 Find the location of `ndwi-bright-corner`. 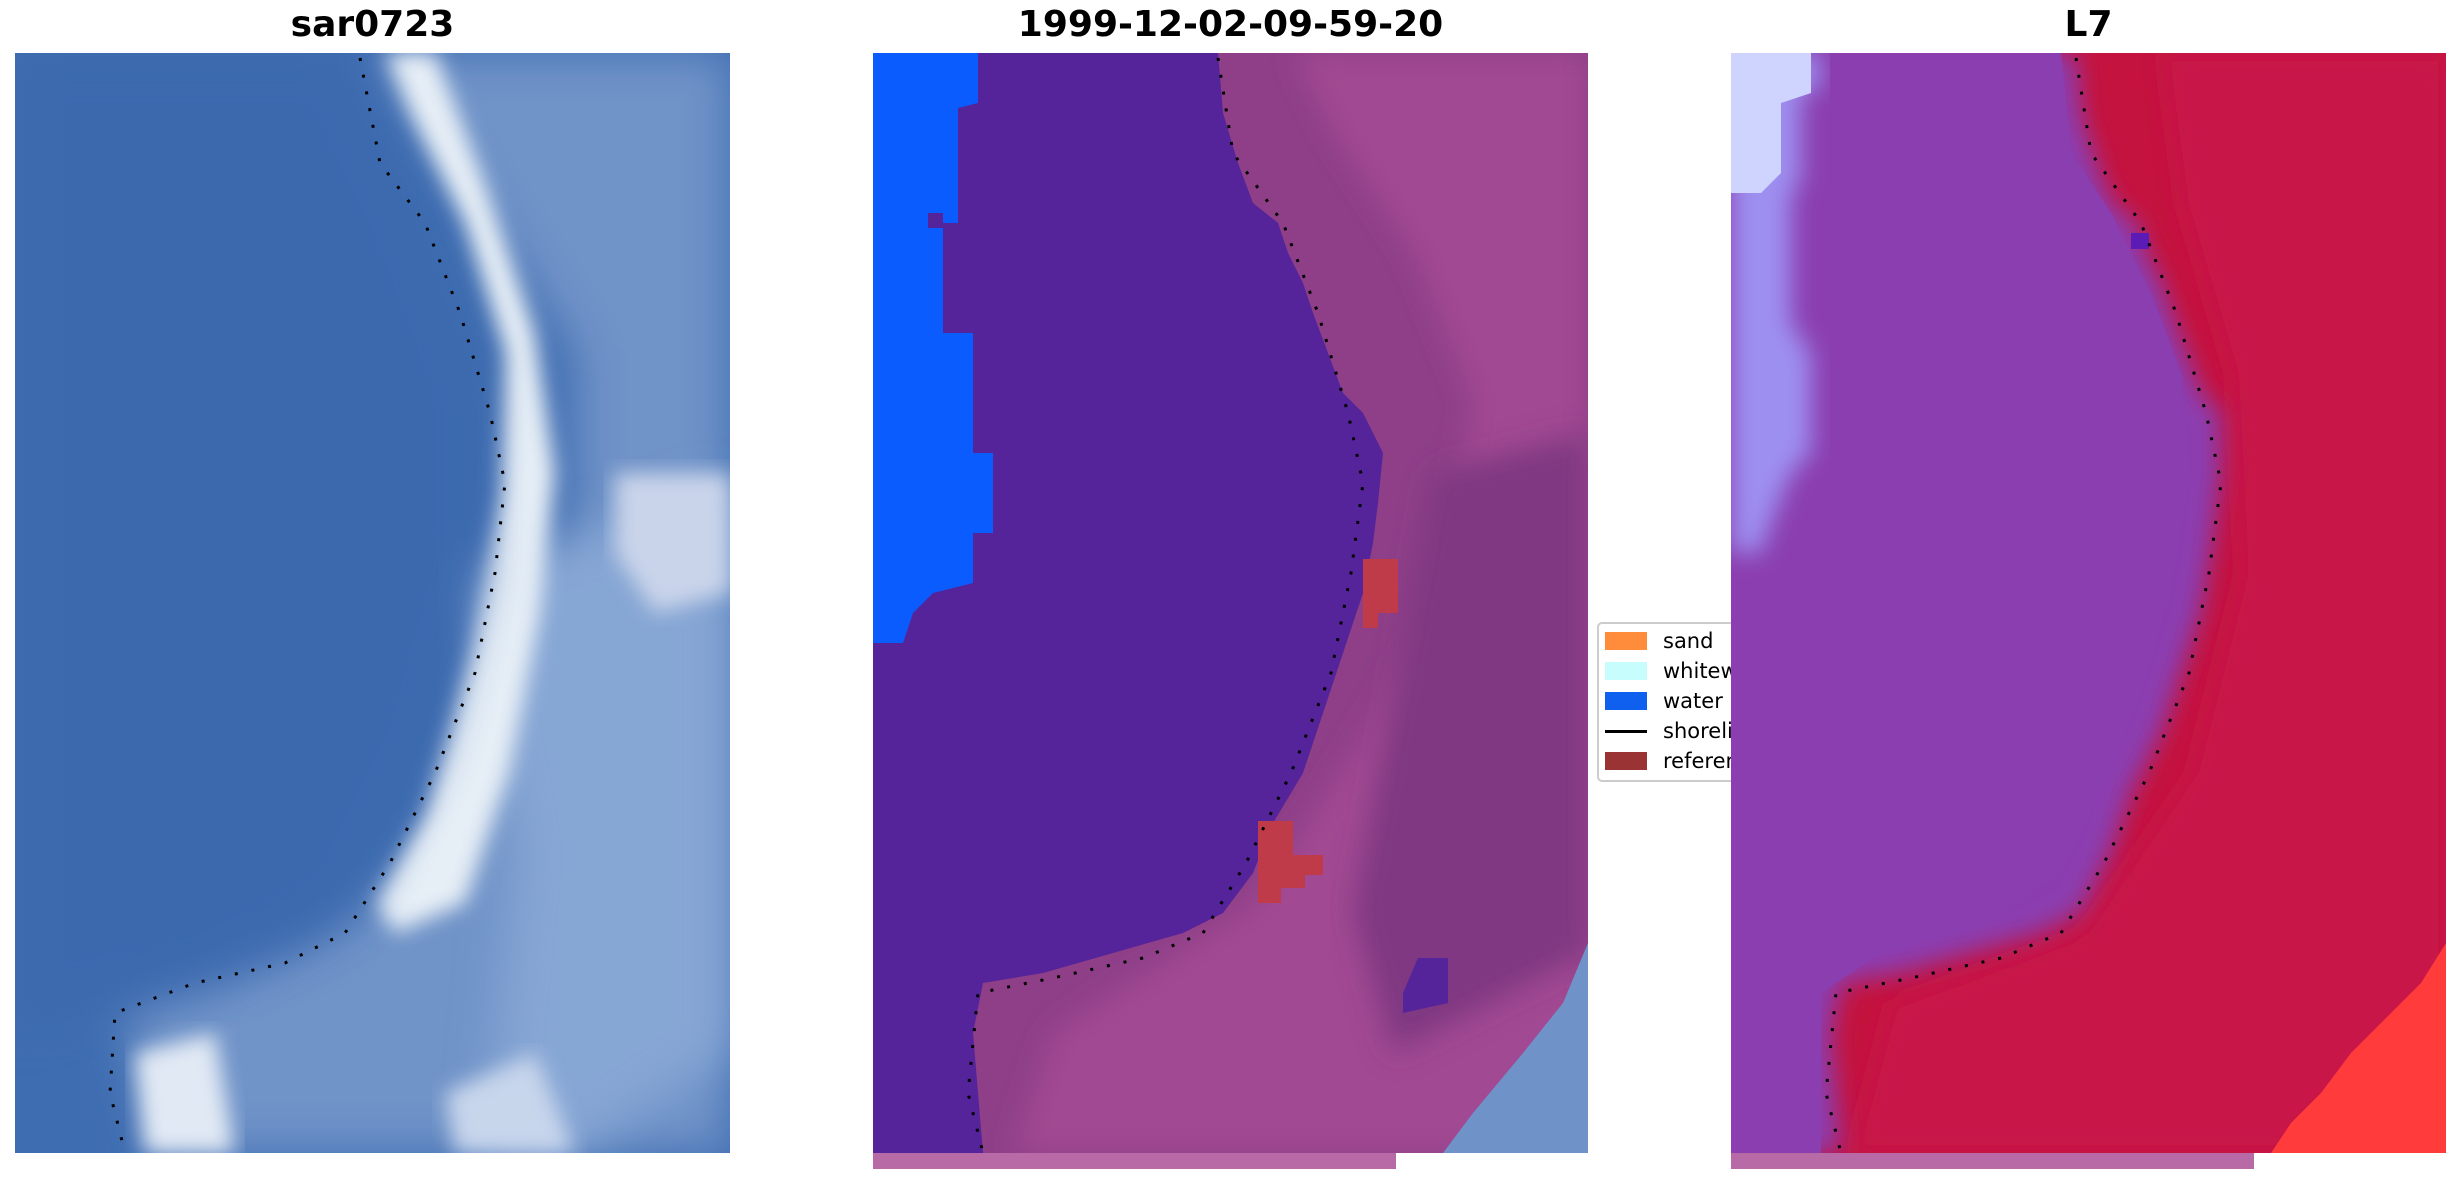

ndwi-bright-corner is located at coordinates (2358, 1048).